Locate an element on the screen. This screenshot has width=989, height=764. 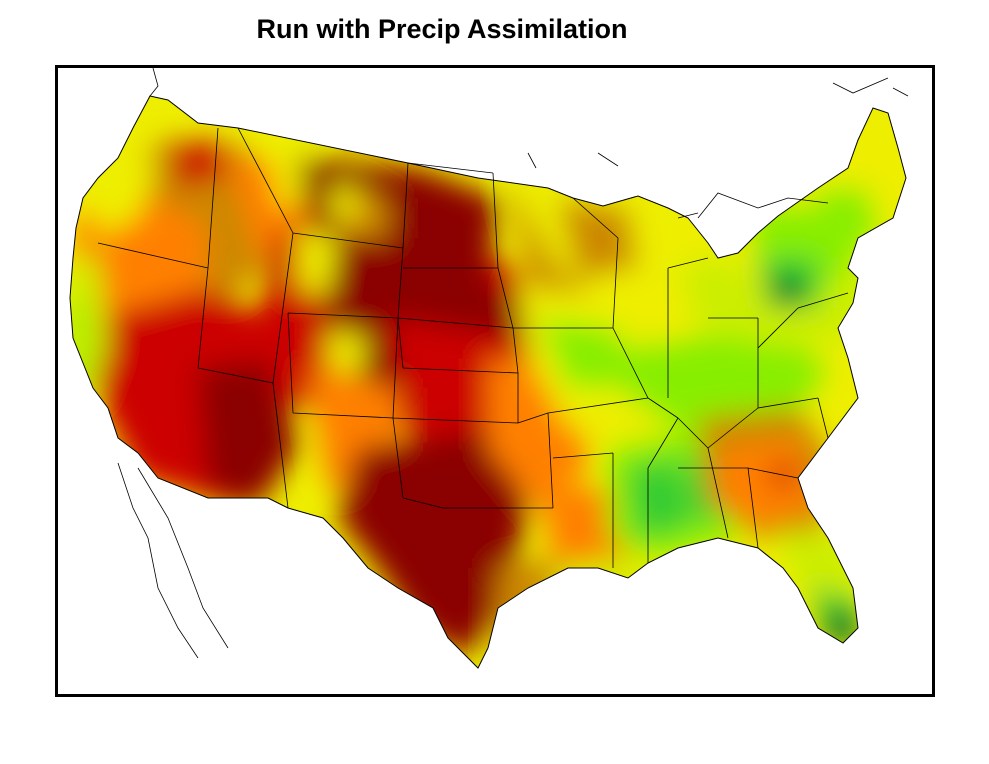
map-title: Run with Precip Assimilation is located at coordinates (442, 29).